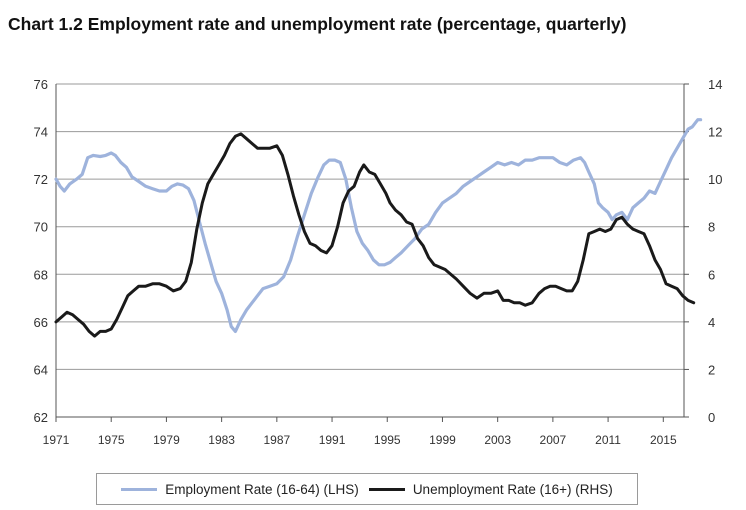  I want to click on left-tick-label: 72, so click(41, 179).